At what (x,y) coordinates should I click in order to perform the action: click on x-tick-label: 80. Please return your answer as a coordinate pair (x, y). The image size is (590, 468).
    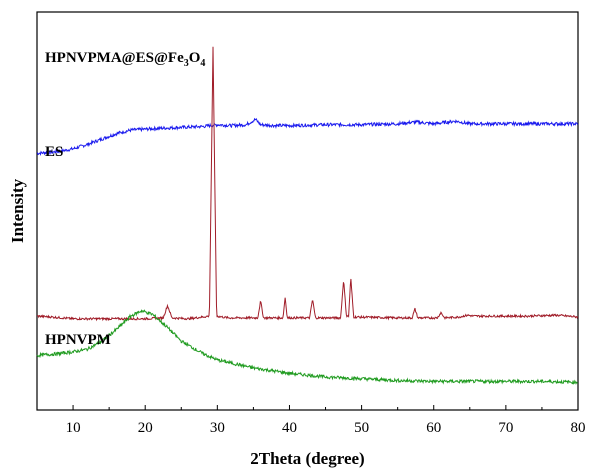
    Looking at the image, I should click on (578, 428).